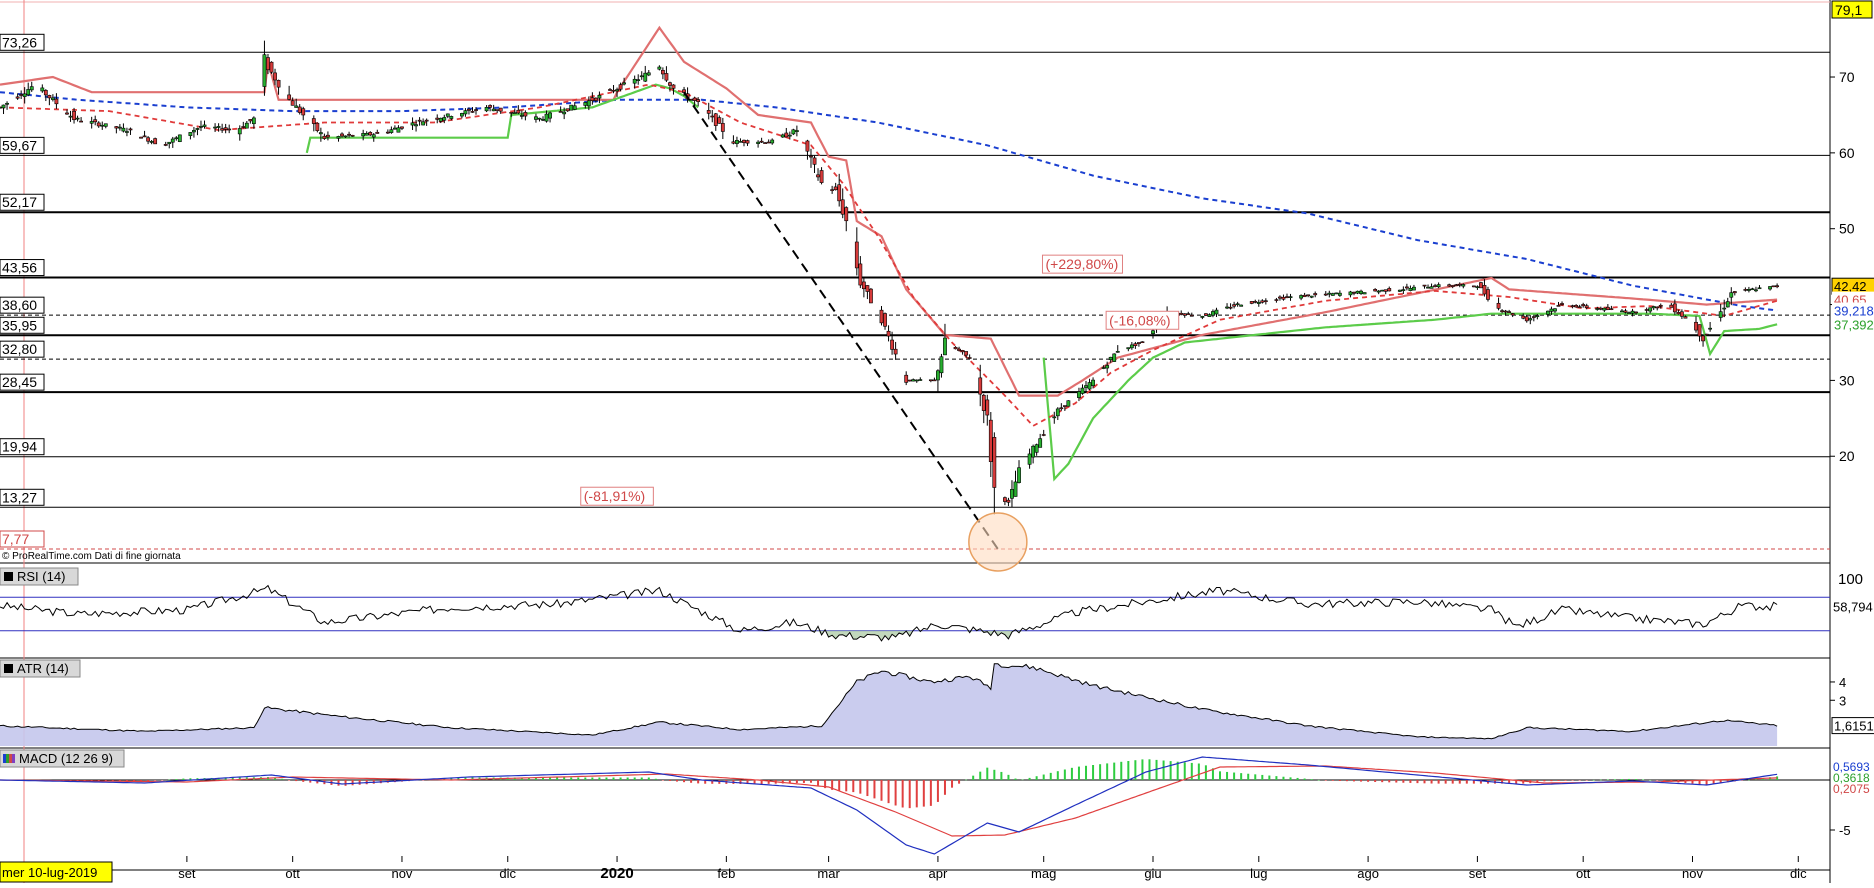  What do you see at coordinates (616, 873) in the screenshot?
I see `time-axis-label: 2020` at bounding box center [616, 873].